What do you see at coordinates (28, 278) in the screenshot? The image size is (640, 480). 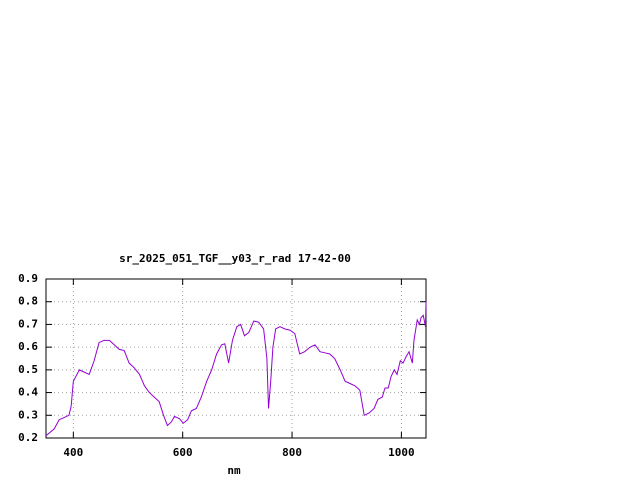 I see `y-tick-label: 0.9` at bounding box center [28, 278].